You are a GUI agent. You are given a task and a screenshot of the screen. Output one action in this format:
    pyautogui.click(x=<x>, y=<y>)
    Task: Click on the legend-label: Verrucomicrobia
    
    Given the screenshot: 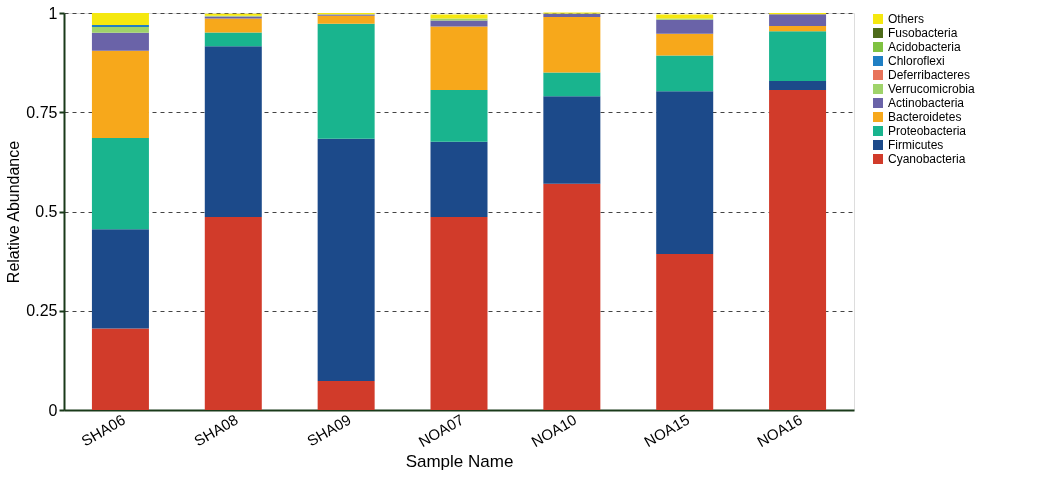 What is the action you would take?
    pyautogui.click(x=932, y=89)
    